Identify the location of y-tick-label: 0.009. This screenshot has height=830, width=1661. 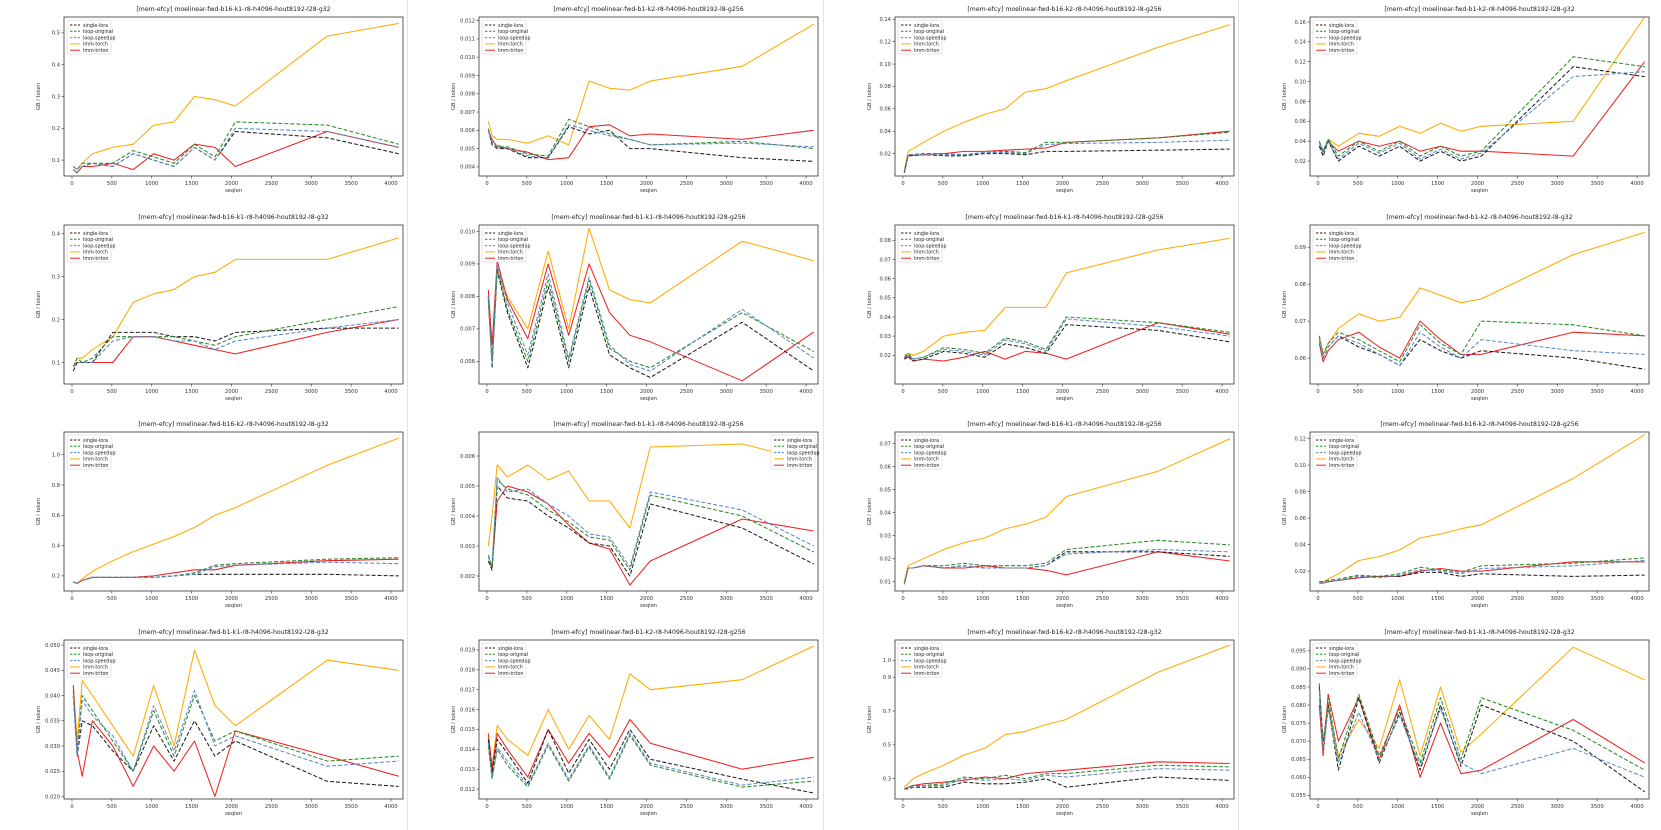
(467, 76).